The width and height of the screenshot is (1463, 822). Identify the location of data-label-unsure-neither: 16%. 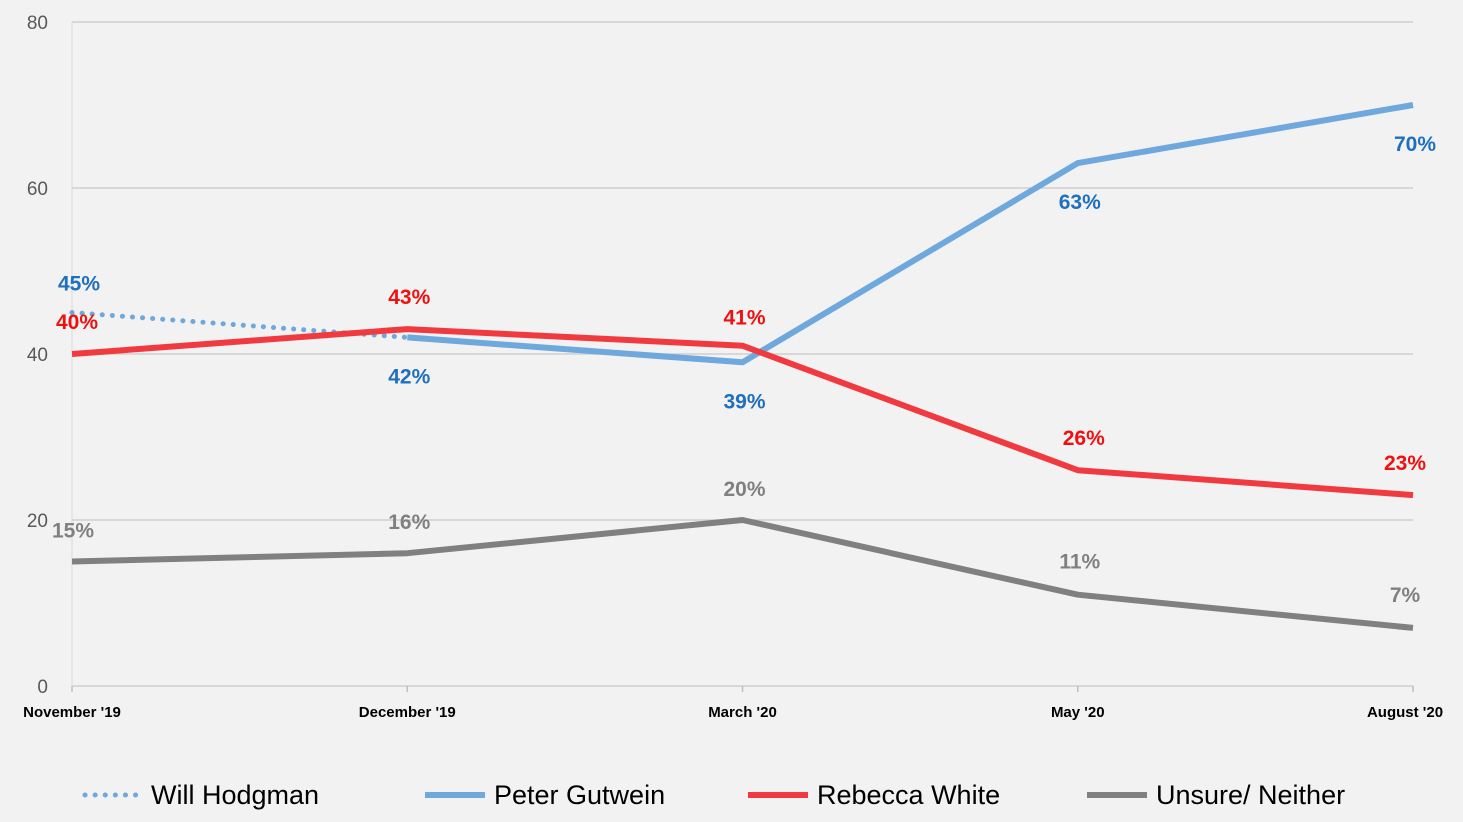
(409, 522).